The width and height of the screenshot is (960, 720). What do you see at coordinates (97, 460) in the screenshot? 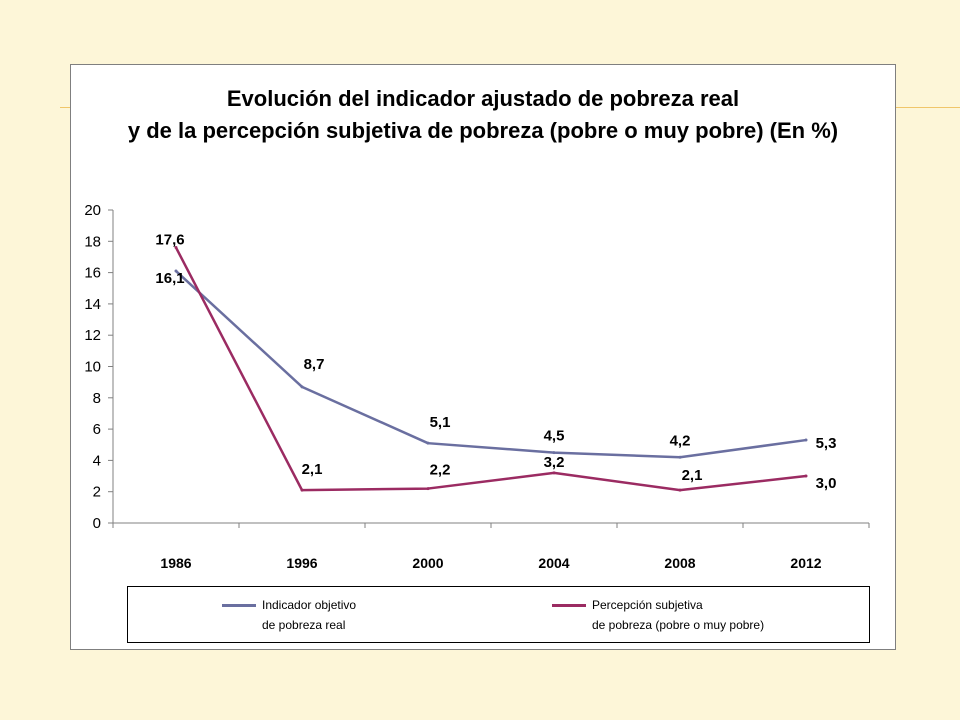
I see `y-tick-label: 4` at bounding box center [97, 460].